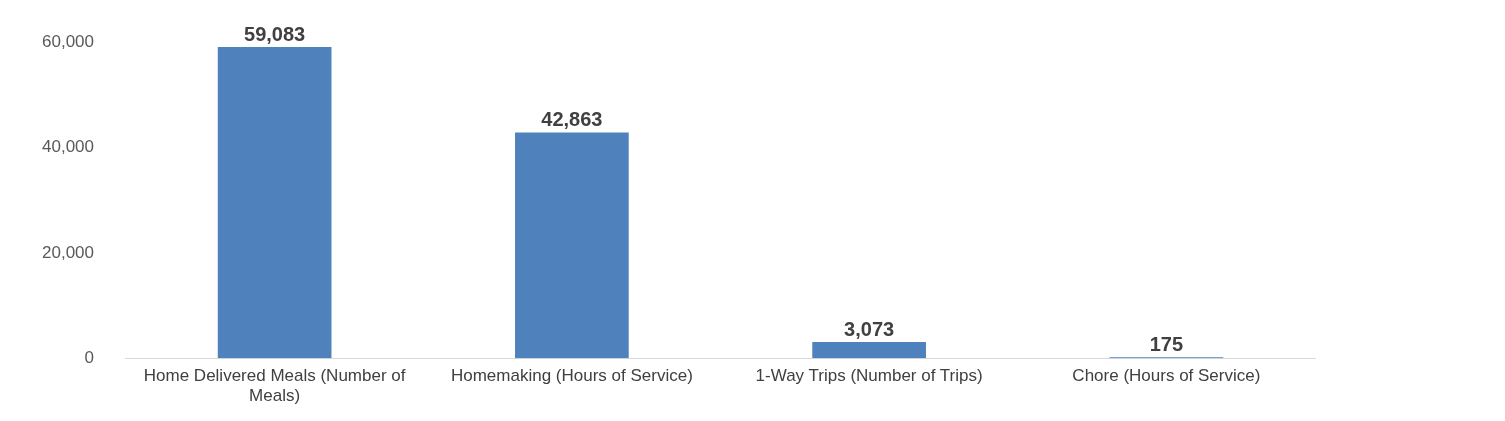 The height and width of the screenshot is (421, 1505). Describe the element at coordinates (274, 386) in the screenshot. I see `x-tick-label: Home Delivered Meals (Number of Meals)` at that location.